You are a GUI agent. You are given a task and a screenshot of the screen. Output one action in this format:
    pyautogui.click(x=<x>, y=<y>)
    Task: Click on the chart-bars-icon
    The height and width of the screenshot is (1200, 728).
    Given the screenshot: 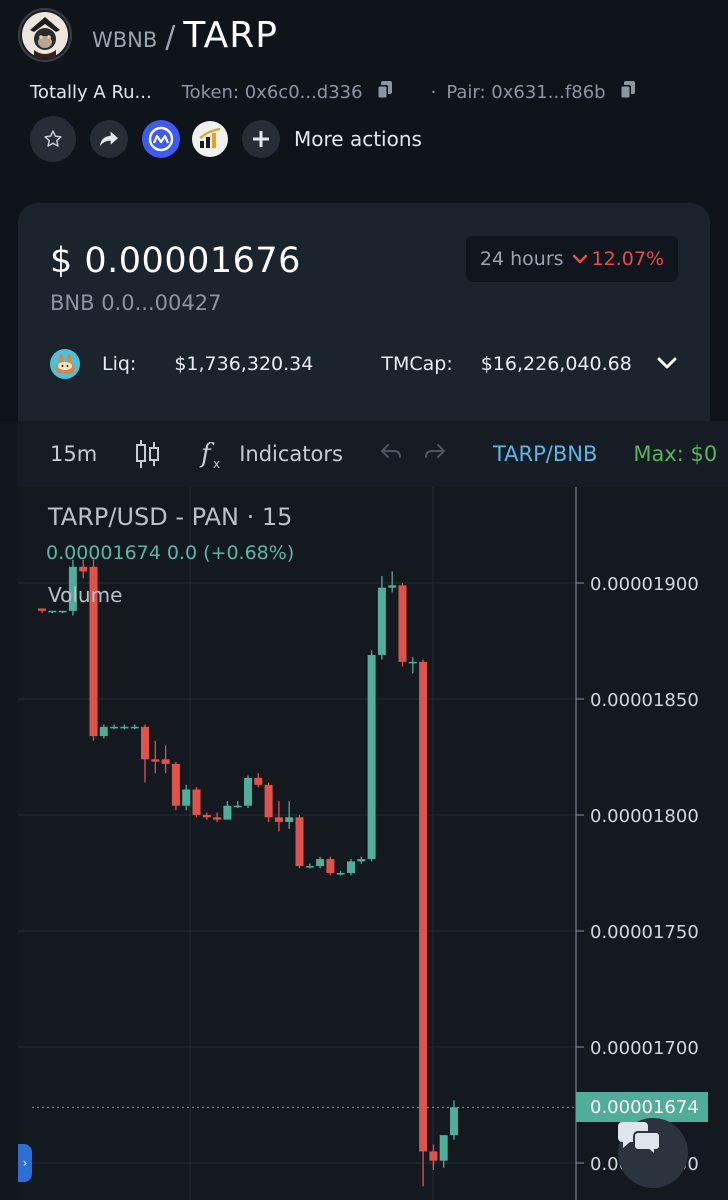 What is the action you would take?
    pyautogui.click(x=210, y=137)
    